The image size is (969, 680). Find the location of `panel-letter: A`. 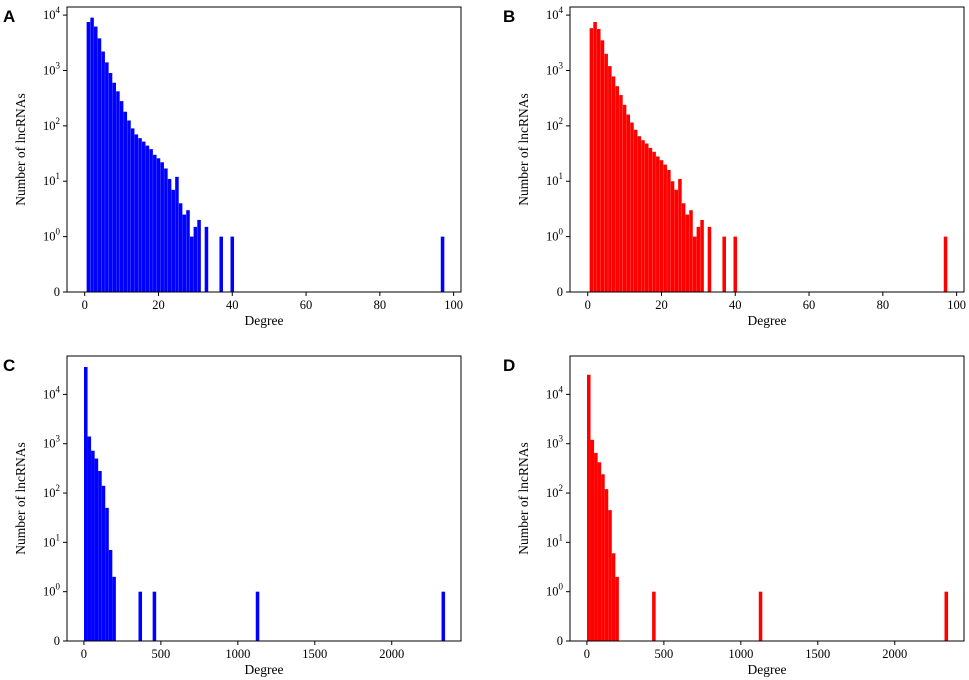

panel-letter: A is located at coordinates (9, 16).